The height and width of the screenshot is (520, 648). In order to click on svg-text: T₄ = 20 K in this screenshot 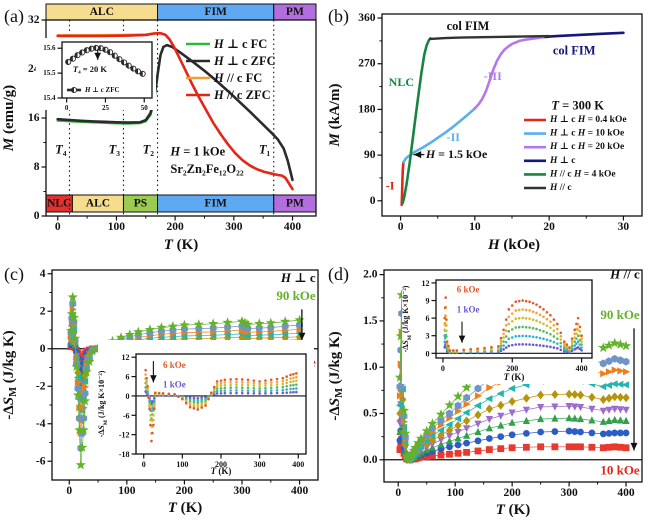, I will do `click(90, 69)`.